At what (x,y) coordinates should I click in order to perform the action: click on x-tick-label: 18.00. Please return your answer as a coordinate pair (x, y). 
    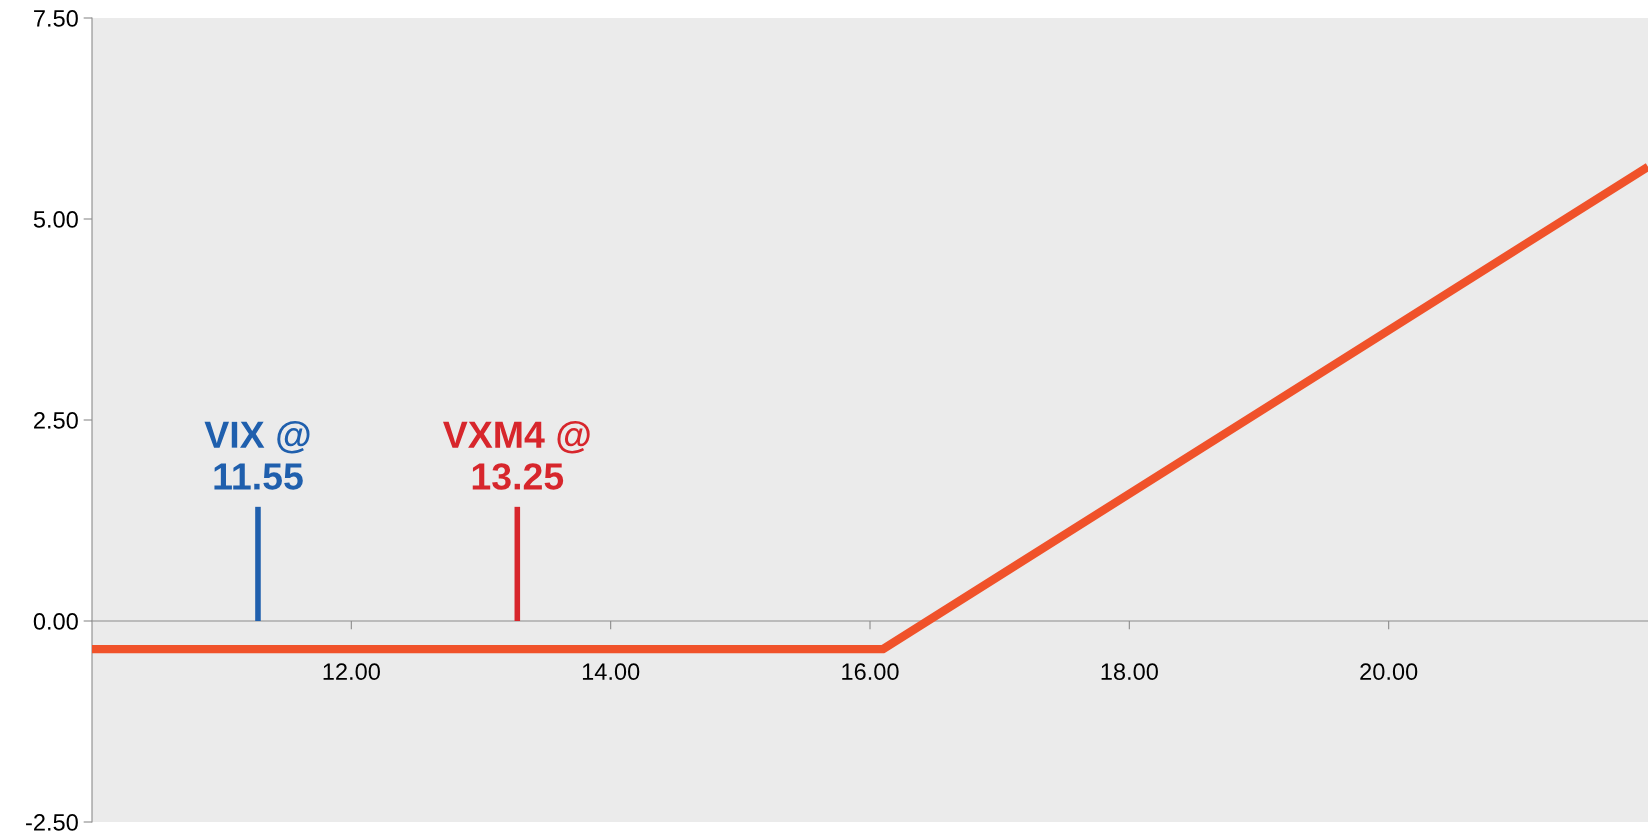
    Looking at the image, I should click on (1129, 672).